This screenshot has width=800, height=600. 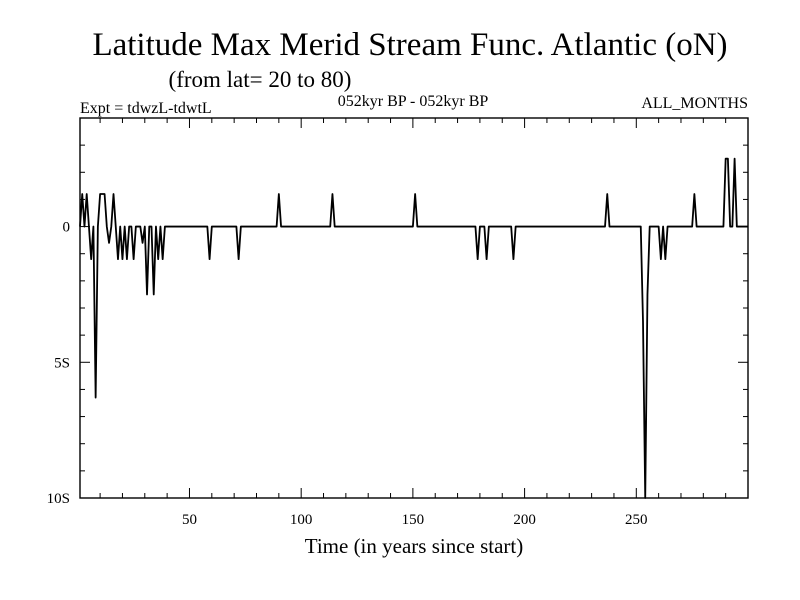 What do you see at coordinates (414, 546) in the screenshot?
I see `x-axis-label: Time (in years since start)` at bounding box center [414, 546].